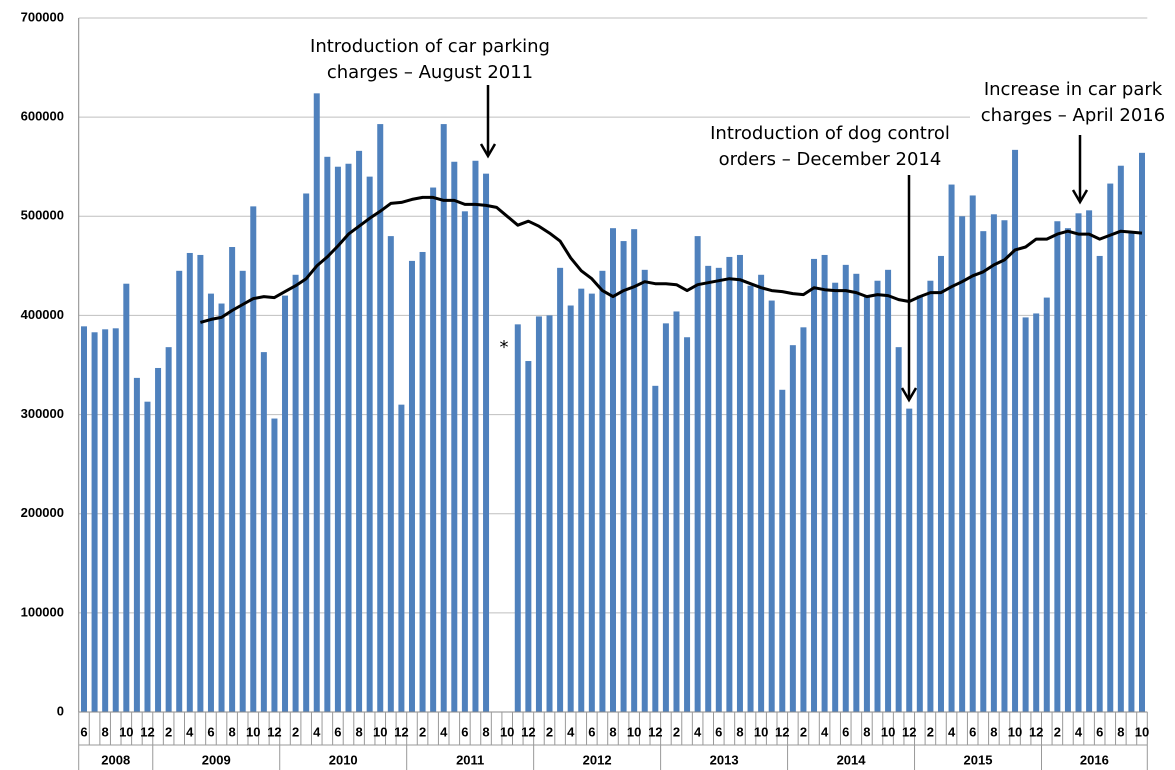 The width and height of the screenshot is (1175, 770). I want to click on annotation-text: charges – April 2016, so click(1073, 115).